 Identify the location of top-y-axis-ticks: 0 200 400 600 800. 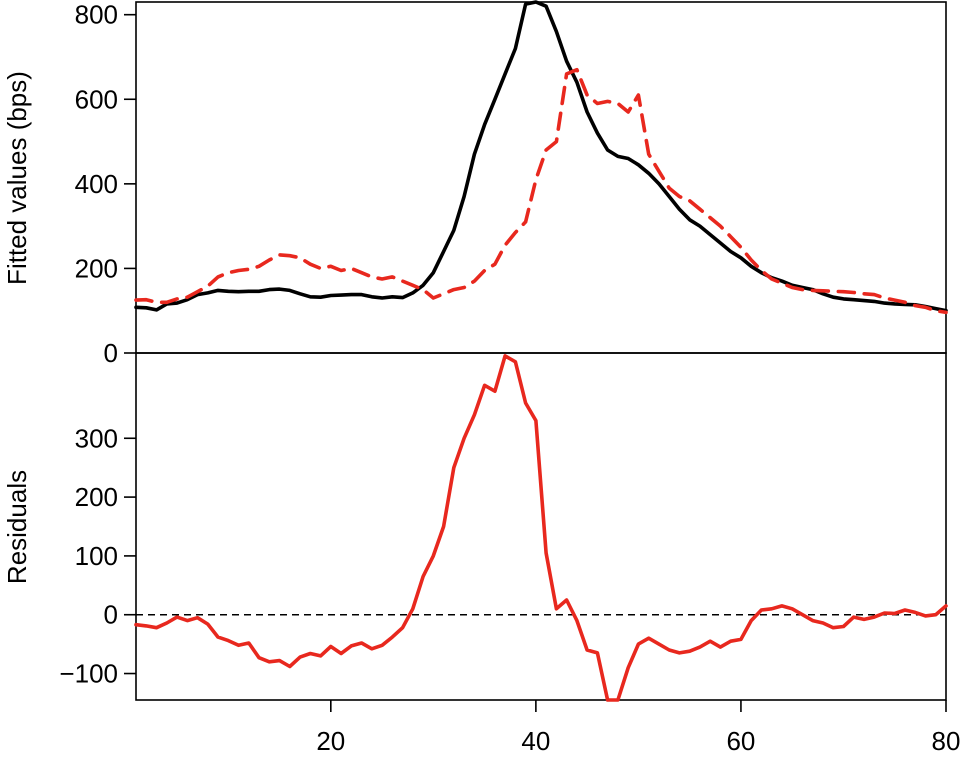
(105, 184).